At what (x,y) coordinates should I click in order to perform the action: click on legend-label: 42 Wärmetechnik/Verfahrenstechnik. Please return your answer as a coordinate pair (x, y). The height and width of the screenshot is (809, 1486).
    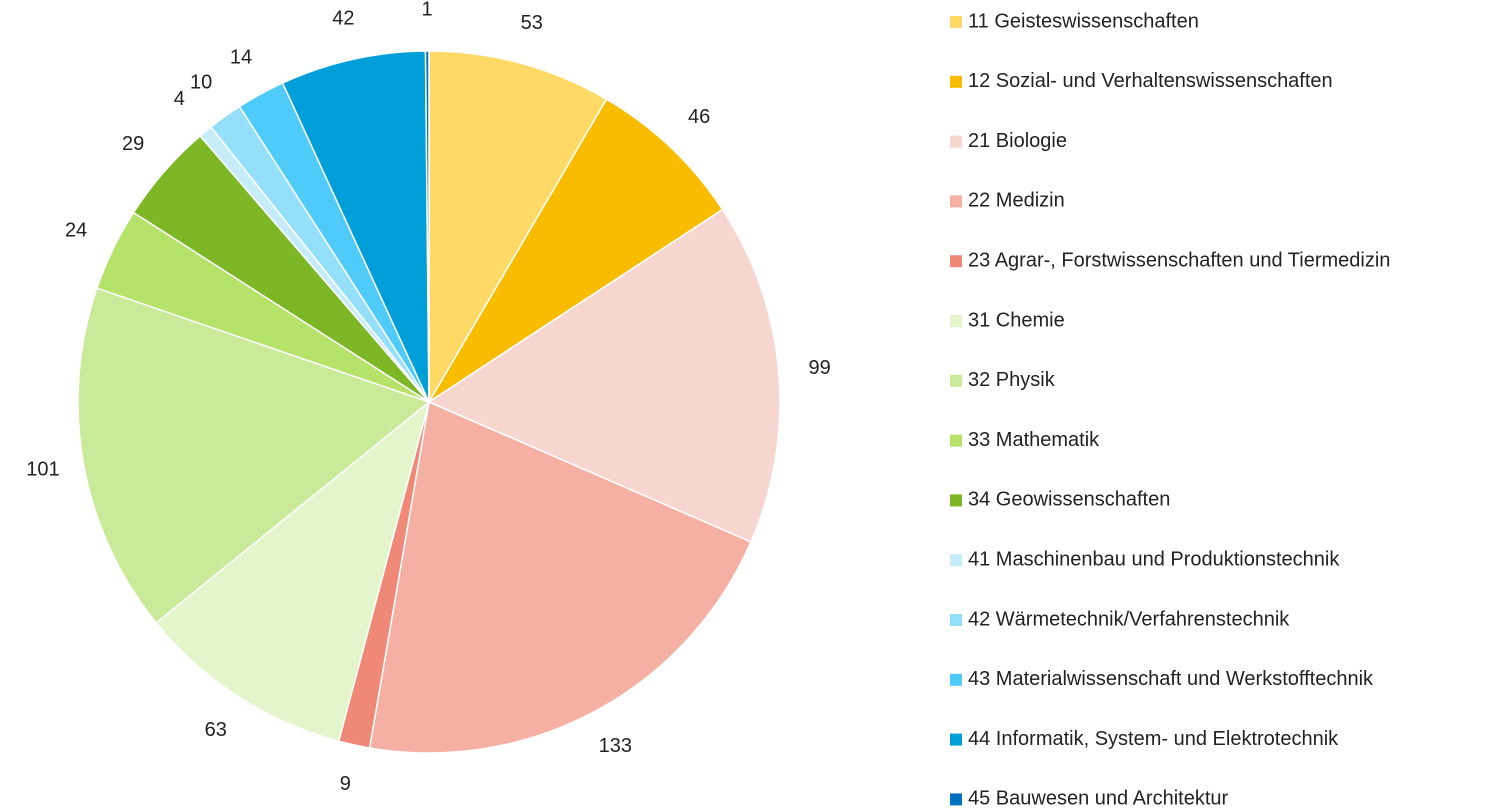
    Looking at the image, I should click on (1129, 619).